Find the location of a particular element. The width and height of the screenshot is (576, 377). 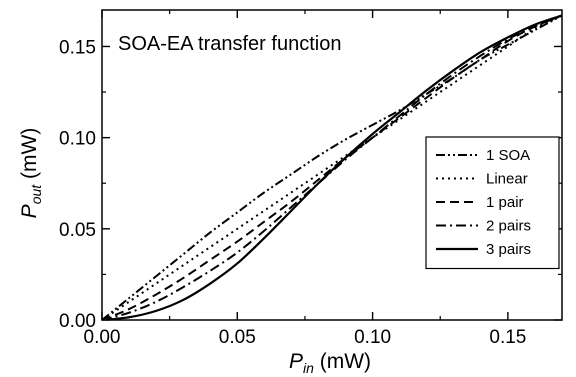

x-tick-label: 0.15 is located at coordinates (507, 337).